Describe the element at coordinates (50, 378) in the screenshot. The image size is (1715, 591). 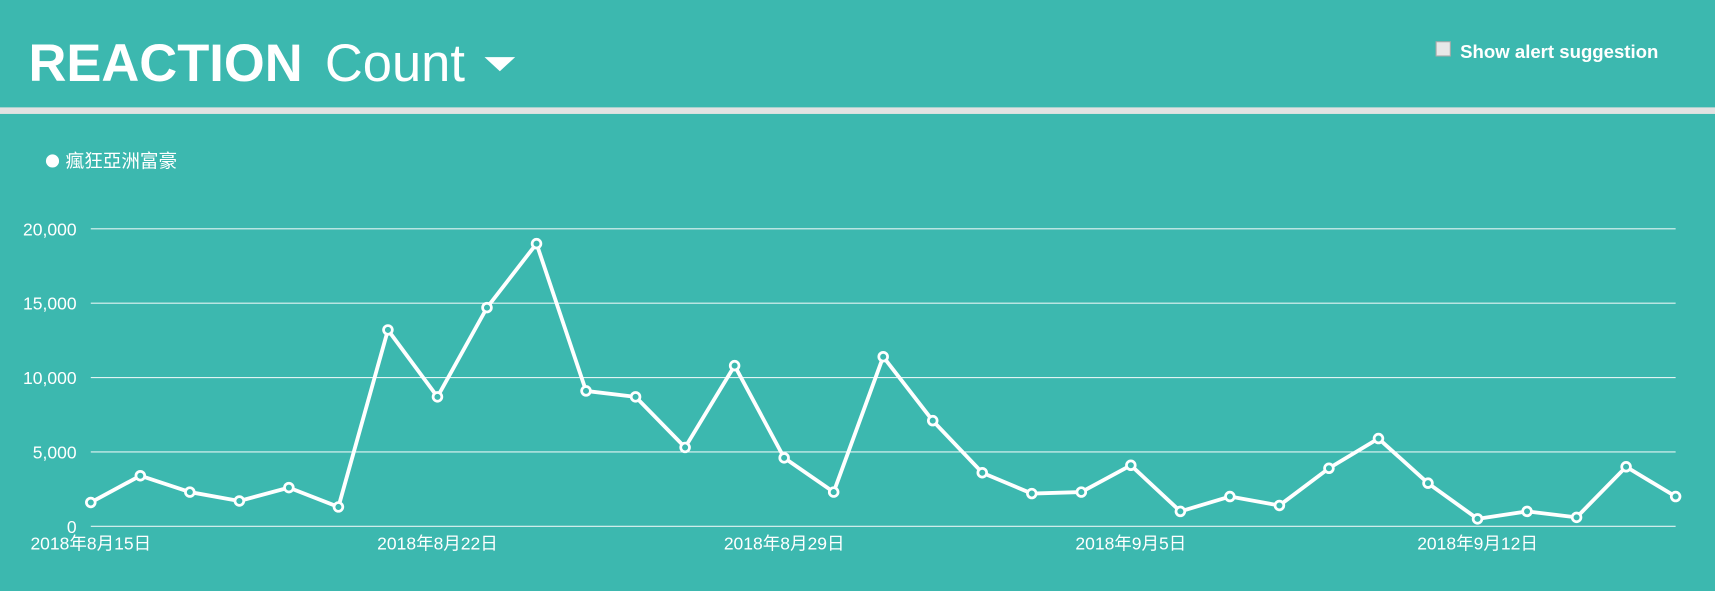
I see `y-tick-label: 10,000` at that location.